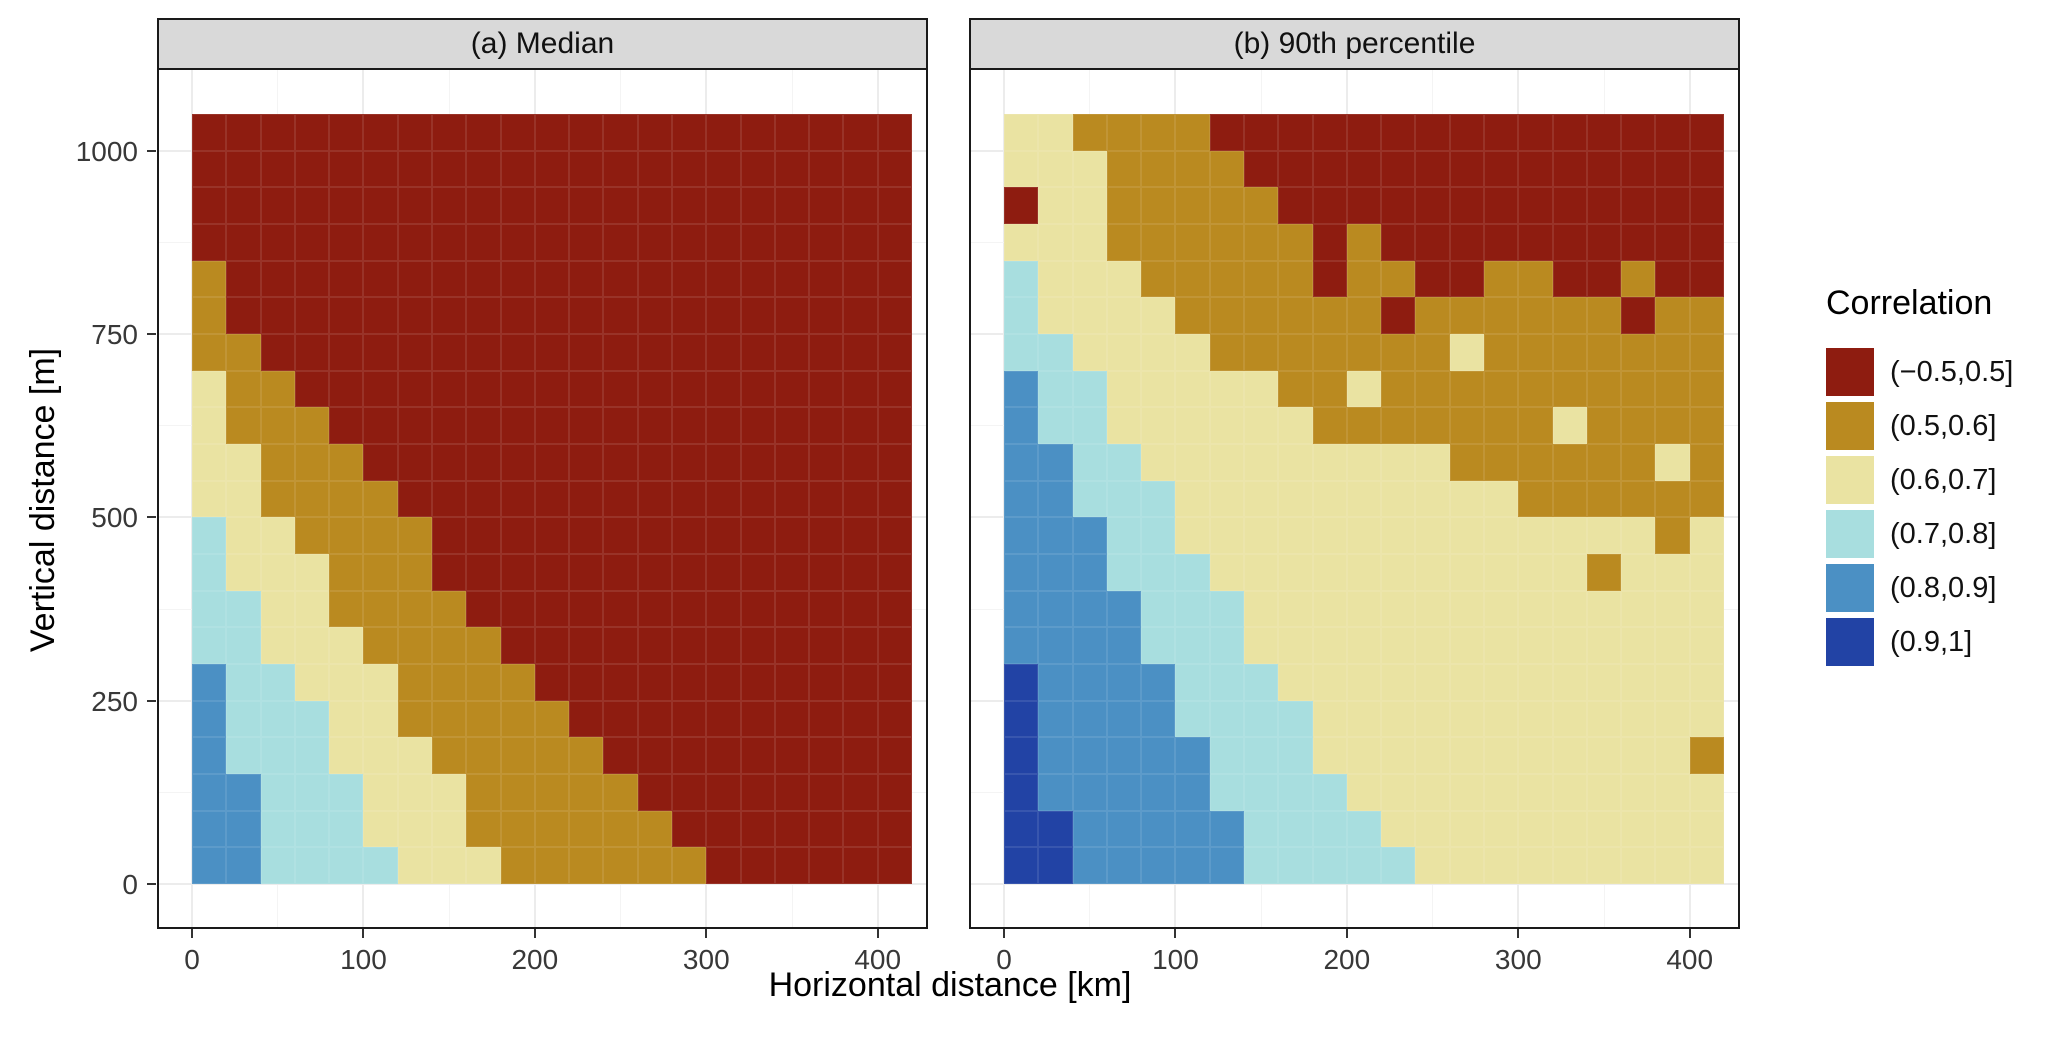  I want to click on x-tick-label: 200, so click(535, 959).